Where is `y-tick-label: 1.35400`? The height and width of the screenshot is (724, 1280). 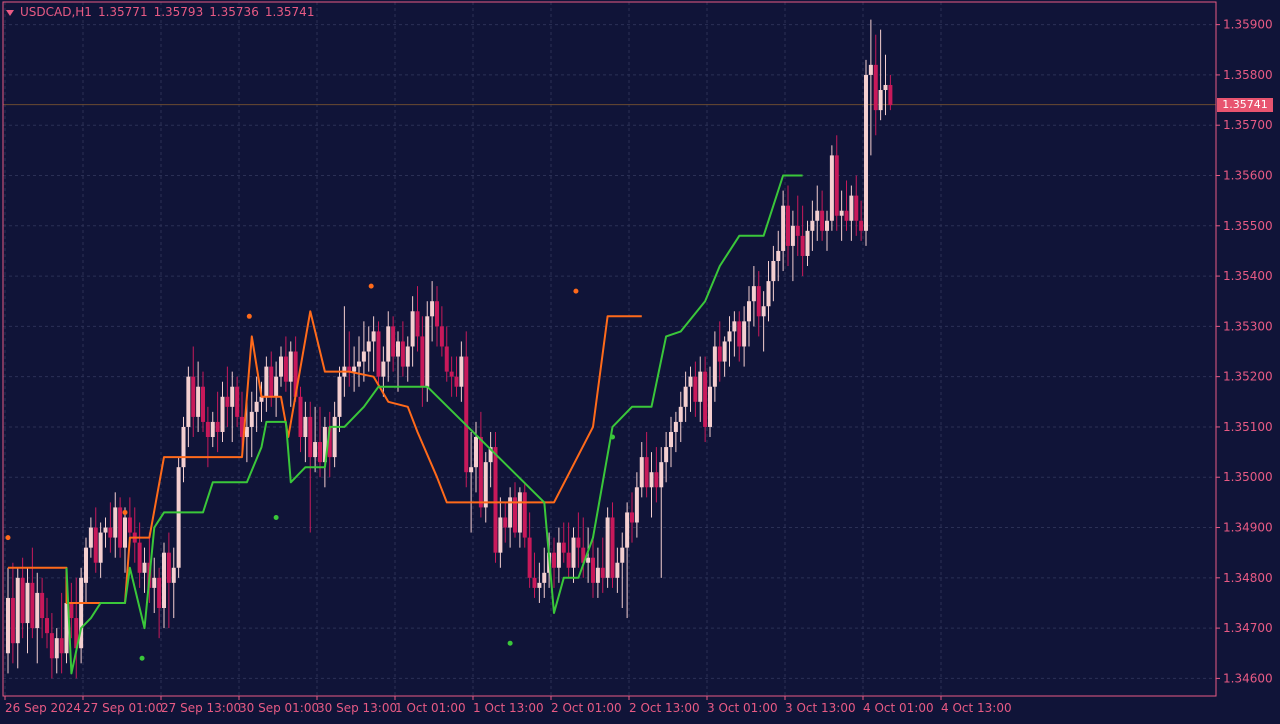
y-tick-label: 1.35400 is located at coordinates (1248, 276).